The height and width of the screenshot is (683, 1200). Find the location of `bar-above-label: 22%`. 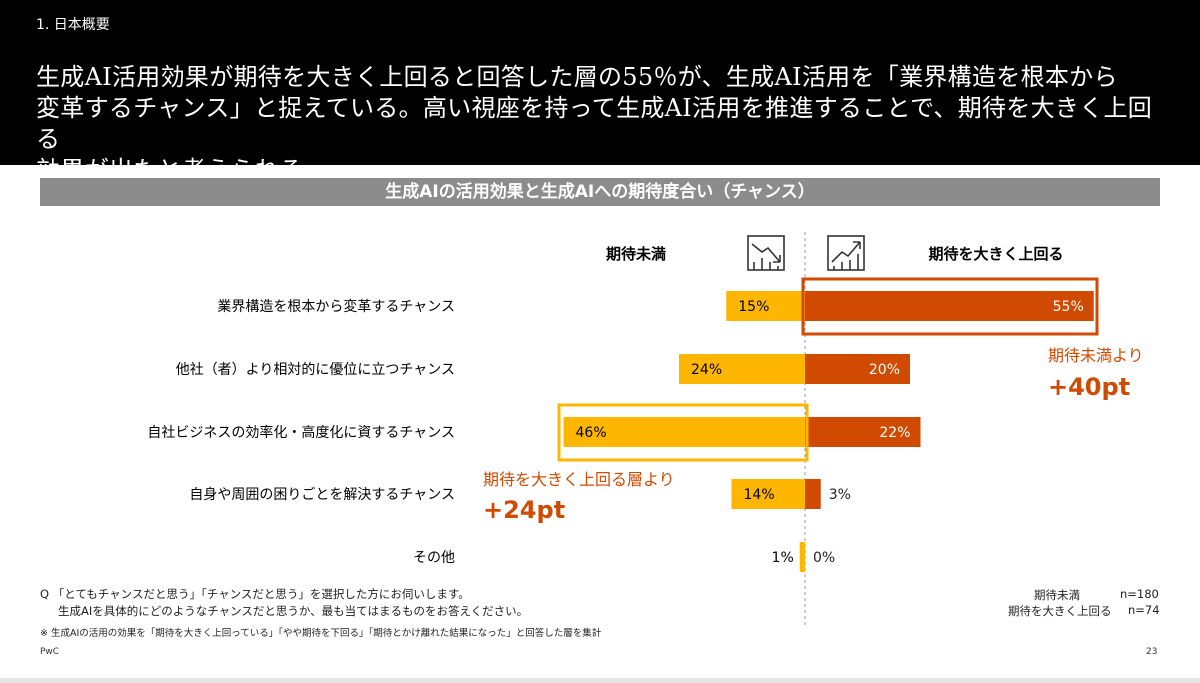

bar-above-label: 22% is located at coordinates (894, 433).